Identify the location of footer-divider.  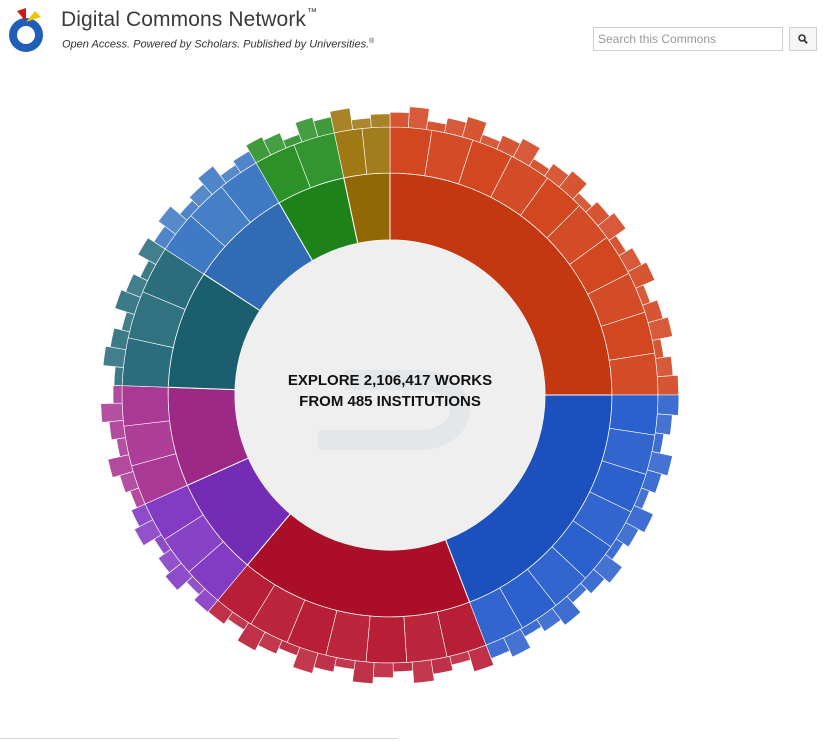
(199, 738).